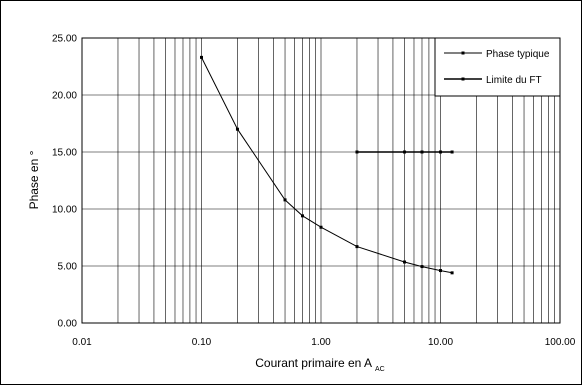  Describe the element at coordinates (463, 79) in the screenshot. I see `legend-marker-limite-du-ft` at that location.